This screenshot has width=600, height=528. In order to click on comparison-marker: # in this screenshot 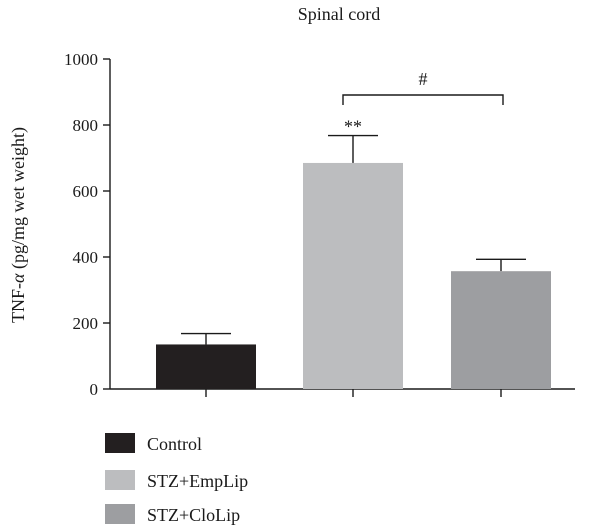, I will do `click(423, 79)`.